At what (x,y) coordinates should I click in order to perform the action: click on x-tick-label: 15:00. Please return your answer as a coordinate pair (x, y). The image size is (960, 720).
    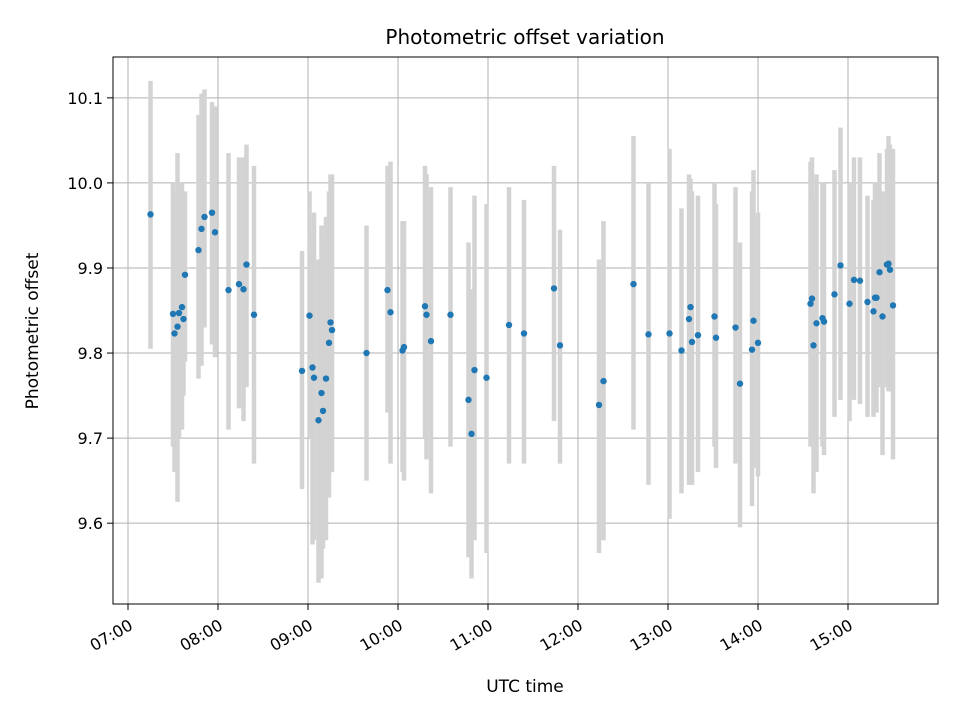
    Looking at the image, I should click on (831, 635).